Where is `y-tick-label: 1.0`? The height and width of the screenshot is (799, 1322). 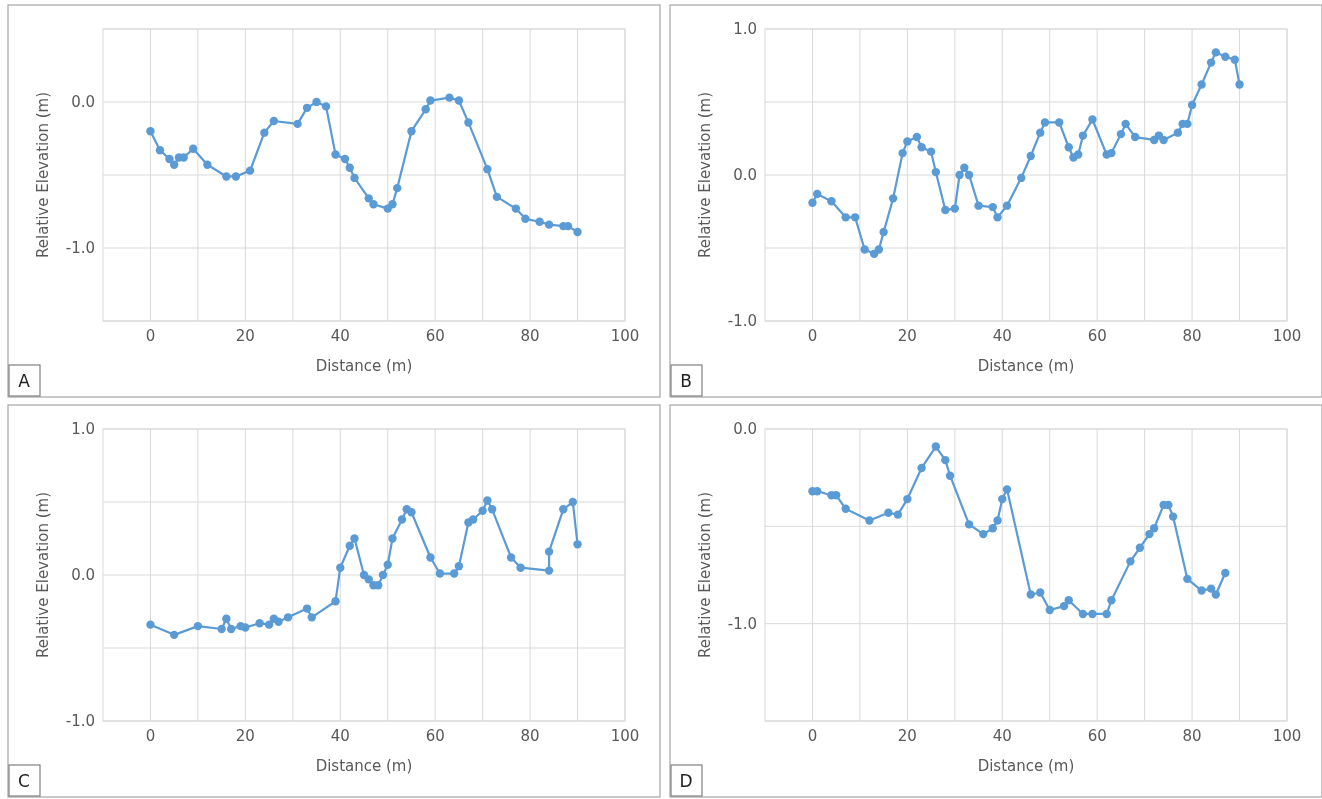
y-tick-label: 1.0 is located at coordinates (745, 29).